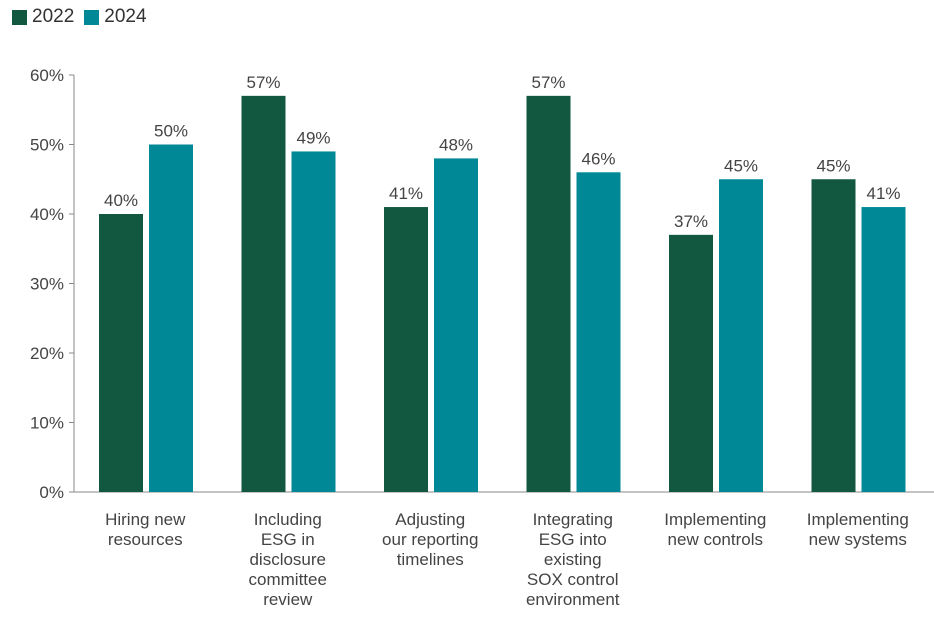 Image resolution: width=934 pixels, height=625 pixels. Describe the element at coordinates (47, 214) in the screenshot. I see `y-tick-label: 40%` at that location.